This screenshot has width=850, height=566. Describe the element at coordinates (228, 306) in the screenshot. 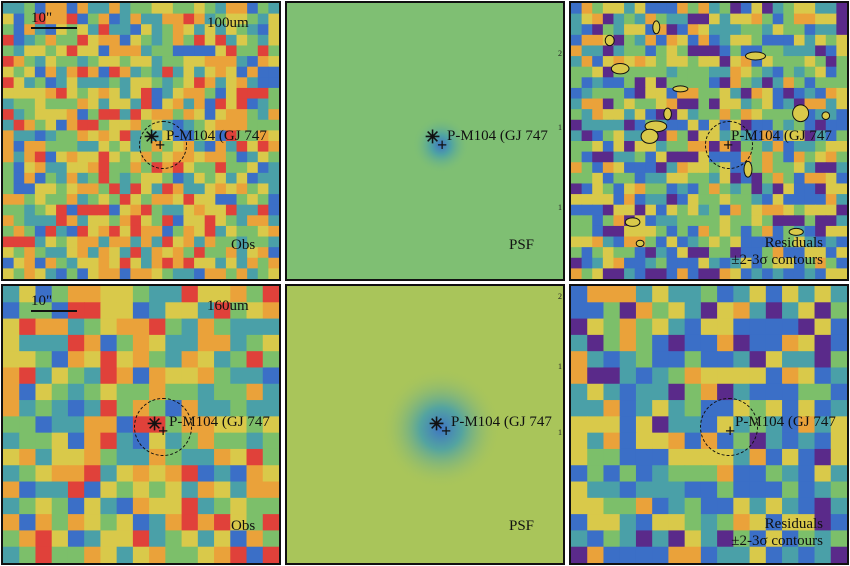

I see `band-label: 160um` at that location.